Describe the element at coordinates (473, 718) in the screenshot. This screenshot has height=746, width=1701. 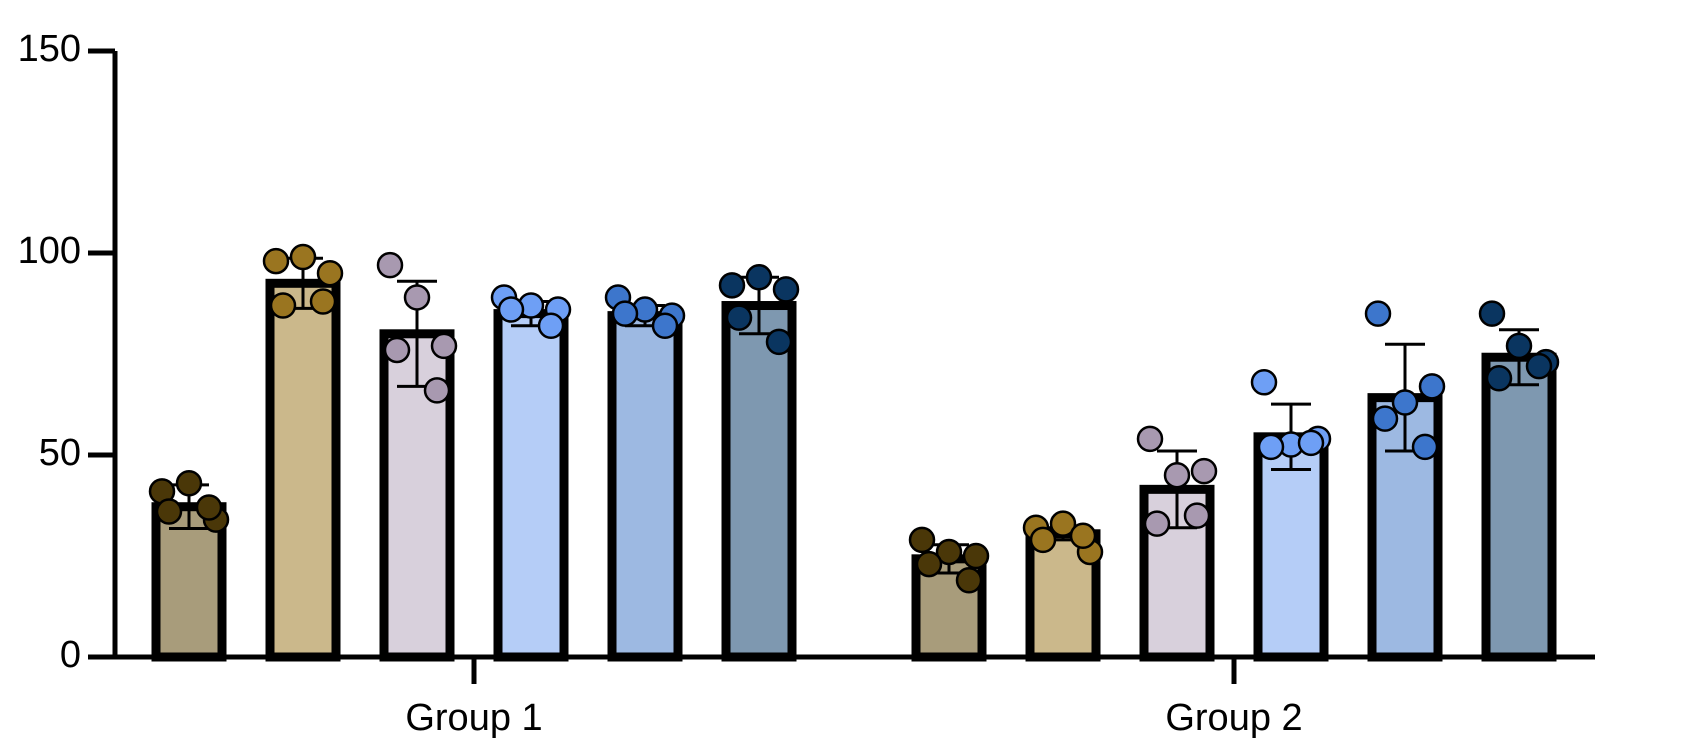
I see `x-tick-label: Group 1` at that location.